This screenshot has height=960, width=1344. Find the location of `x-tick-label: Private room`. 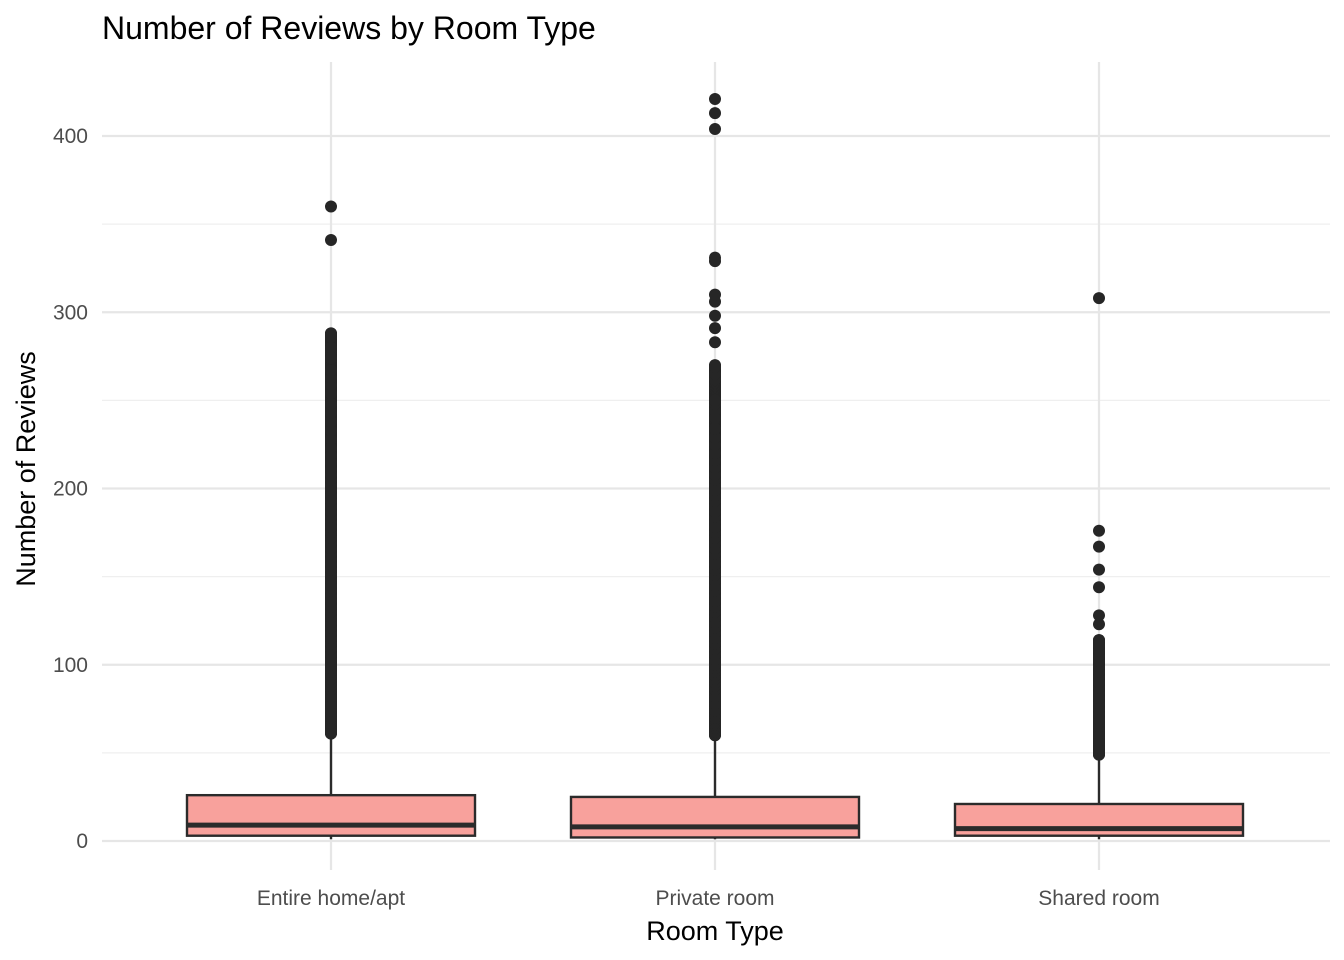

x-tick-label: Private room is located at coordinates (714, 898).